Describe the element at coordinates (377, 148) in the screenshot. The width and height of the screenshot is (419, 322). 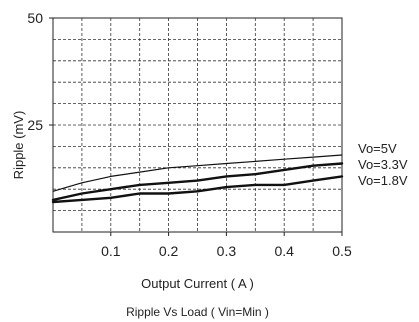
I see `series-label: Vo=5V` at that location.